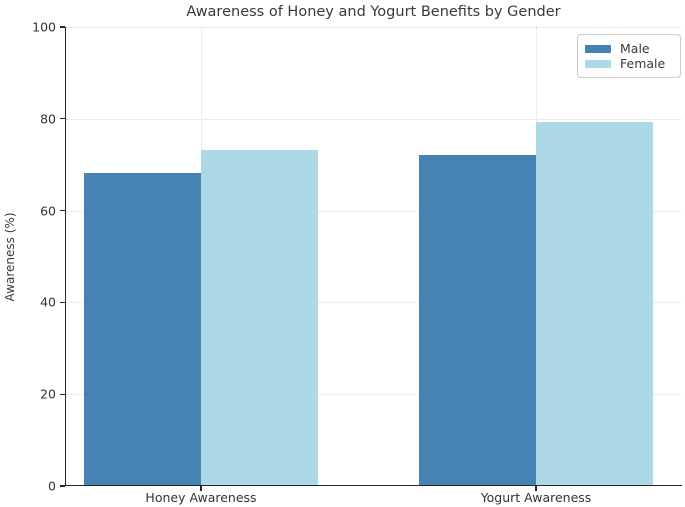 This screenshot has height=507, width=685. What do you see at coordinates (598, 48) in the screenshot?
I see `legend-swatch-male` at bounding box center [598, 48].